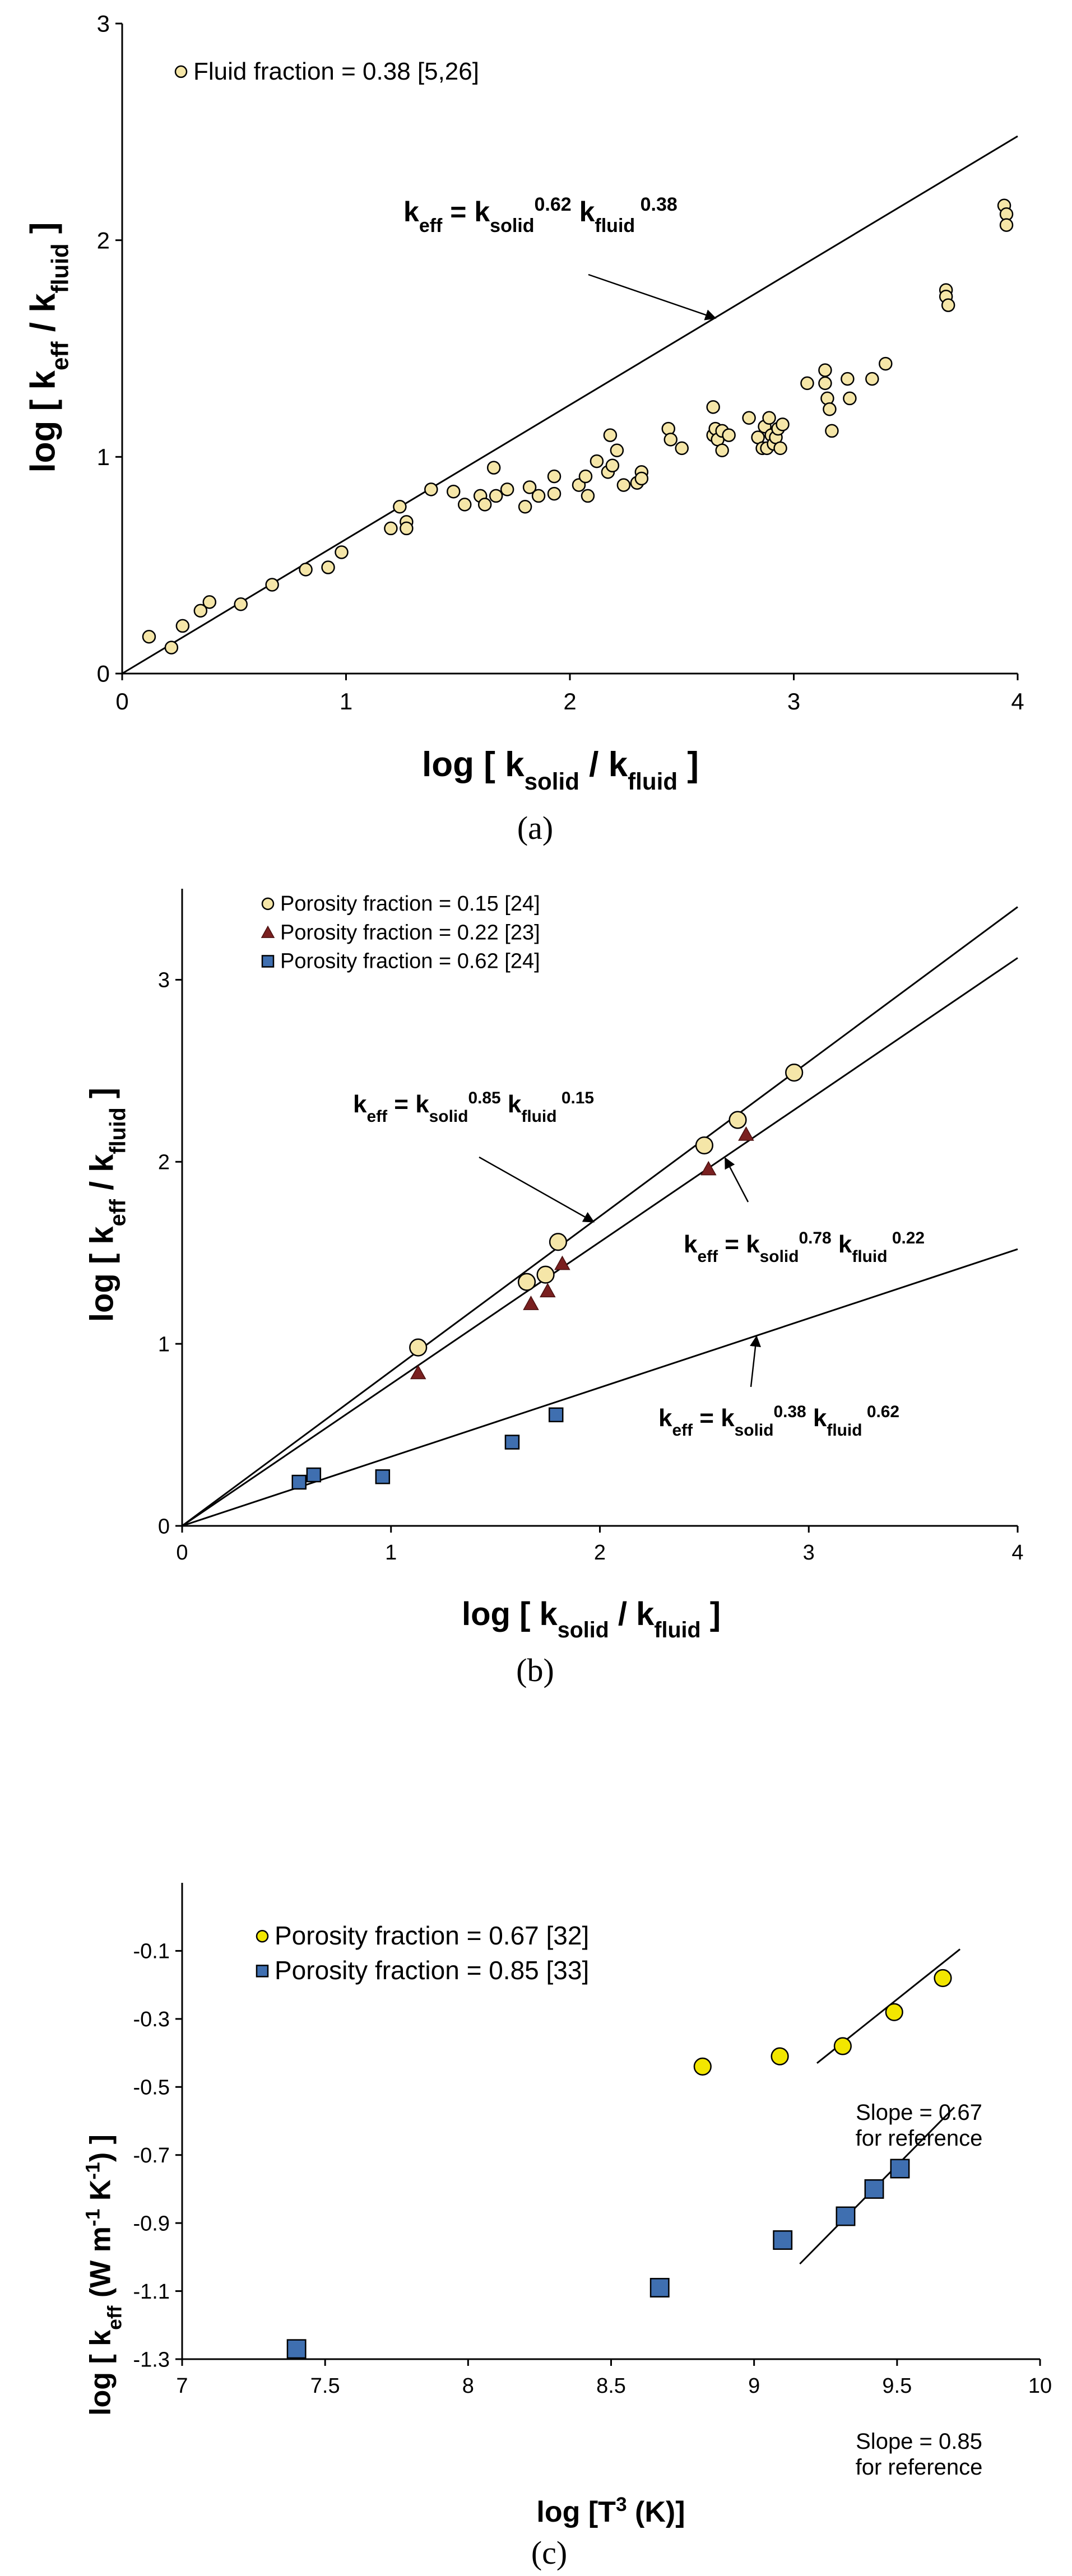 The image size is (1072, 2576). Describe the element at coordinates (468, 2386) in the screenshot. I see `x-tick-label: 8` at that location.